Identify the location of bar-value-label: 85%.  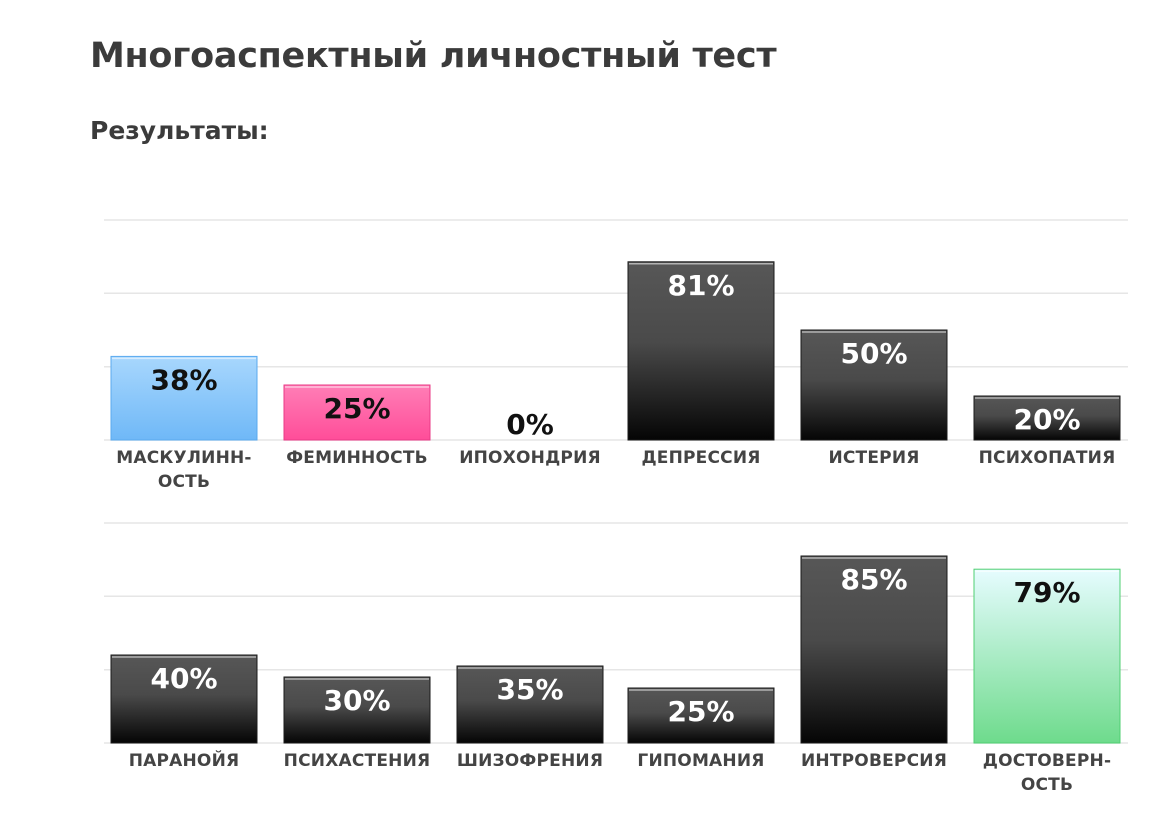
(873, 579).